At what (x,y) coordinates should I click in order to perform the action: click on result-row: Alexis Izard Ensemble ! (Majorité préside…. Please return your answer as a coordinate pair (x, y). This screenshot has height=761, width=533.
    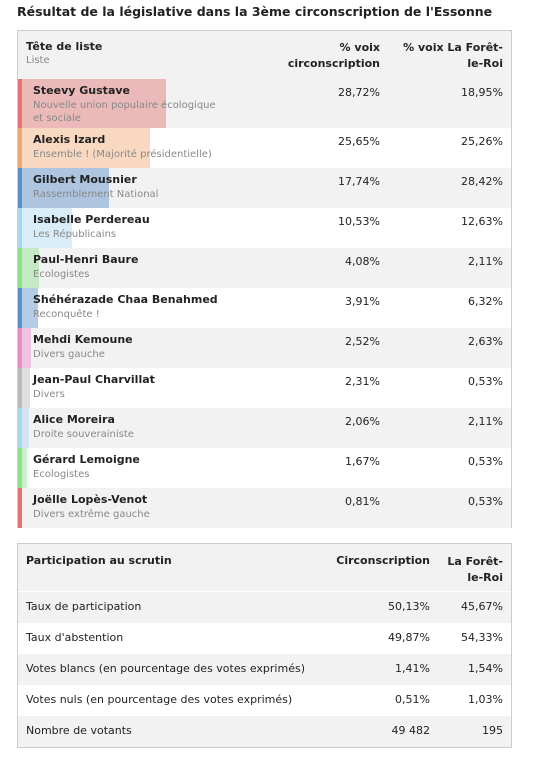
    Looking at the image, I should click on (264, 148).